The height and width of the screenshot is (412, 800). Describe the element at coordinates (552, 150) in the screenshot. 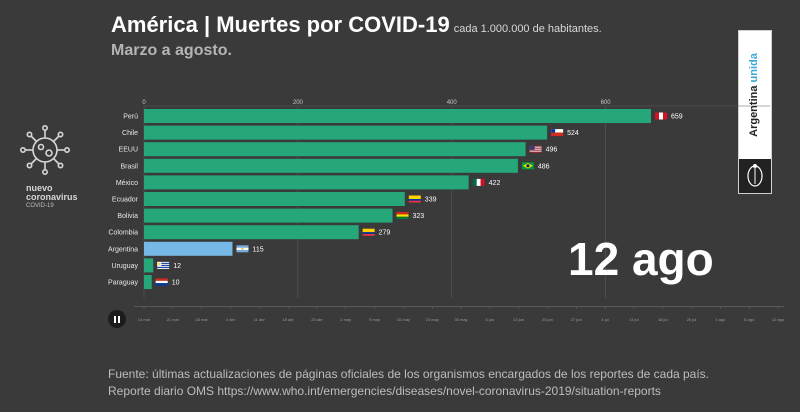

I see `value-label-eeuu: 496` at that location.